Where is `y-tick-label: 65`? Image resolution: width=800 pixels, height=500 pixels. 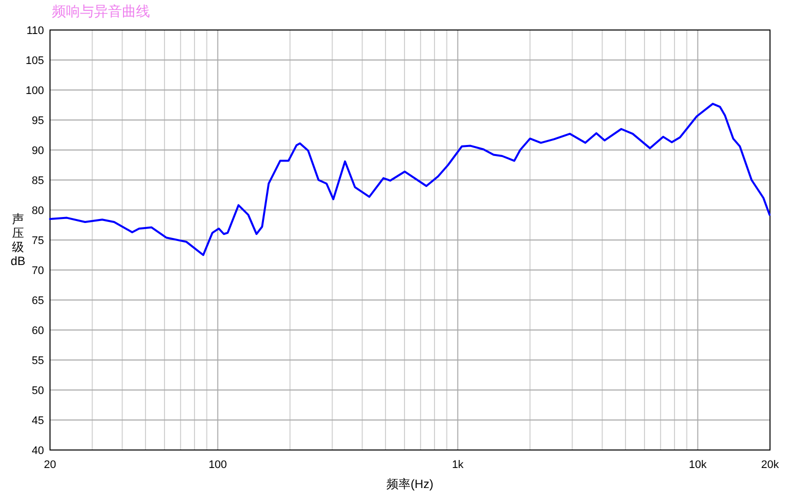
y-tick-label: 65 is located at coordinates (38, 301).